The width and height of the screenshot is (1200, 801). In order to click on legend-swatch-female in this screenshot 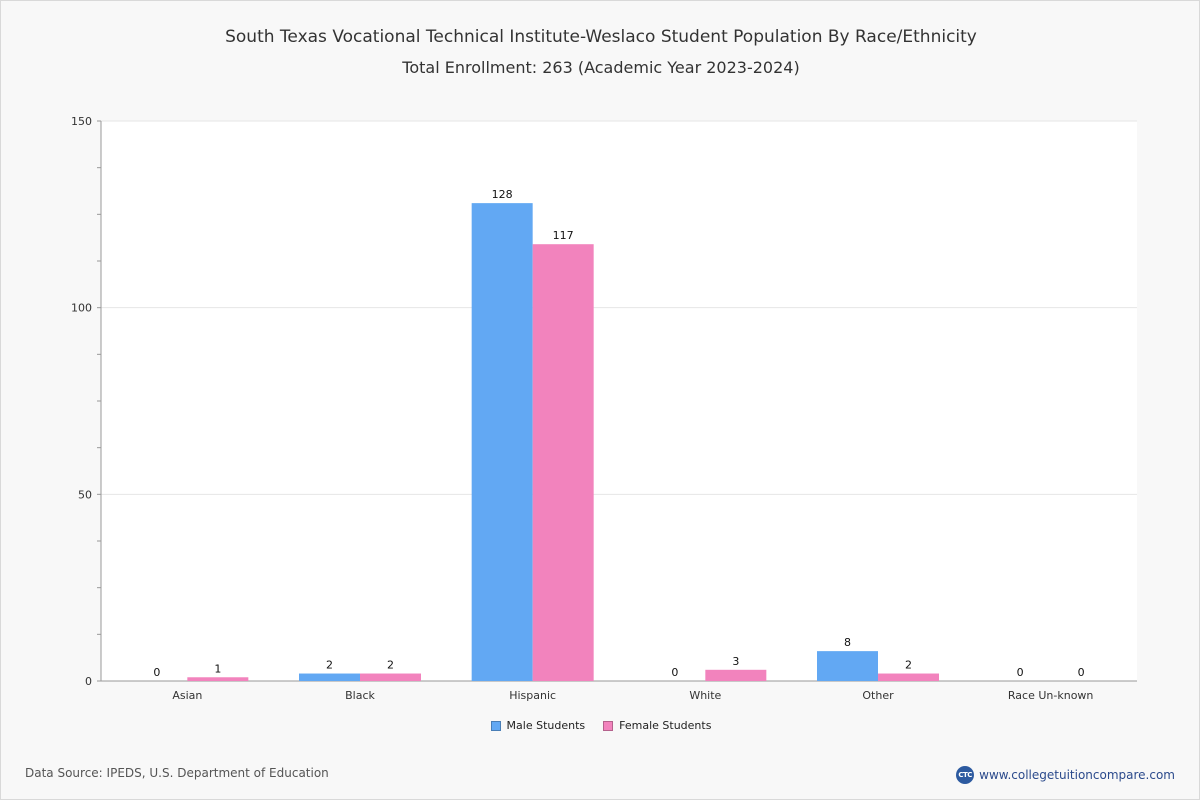, I will do `click(608, 725)`.